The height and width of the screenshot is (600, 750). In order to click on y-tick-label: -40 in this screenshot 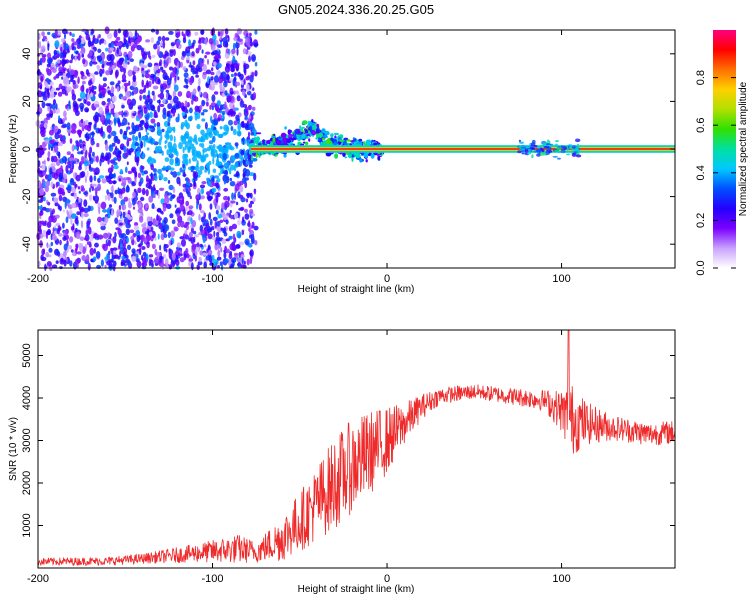, I will do `click(27, 244)`.